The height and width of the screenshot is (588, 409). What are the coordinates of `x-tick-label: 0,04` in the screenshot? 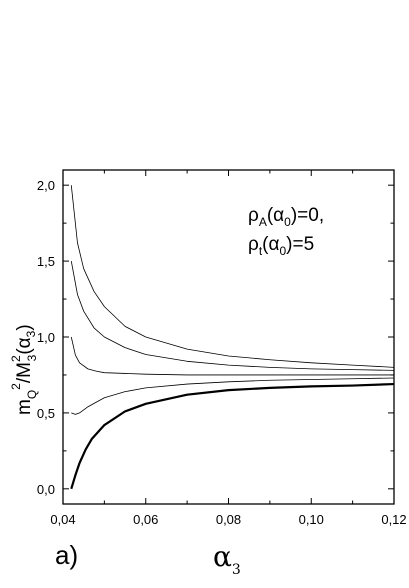 It's located at (62, 519).